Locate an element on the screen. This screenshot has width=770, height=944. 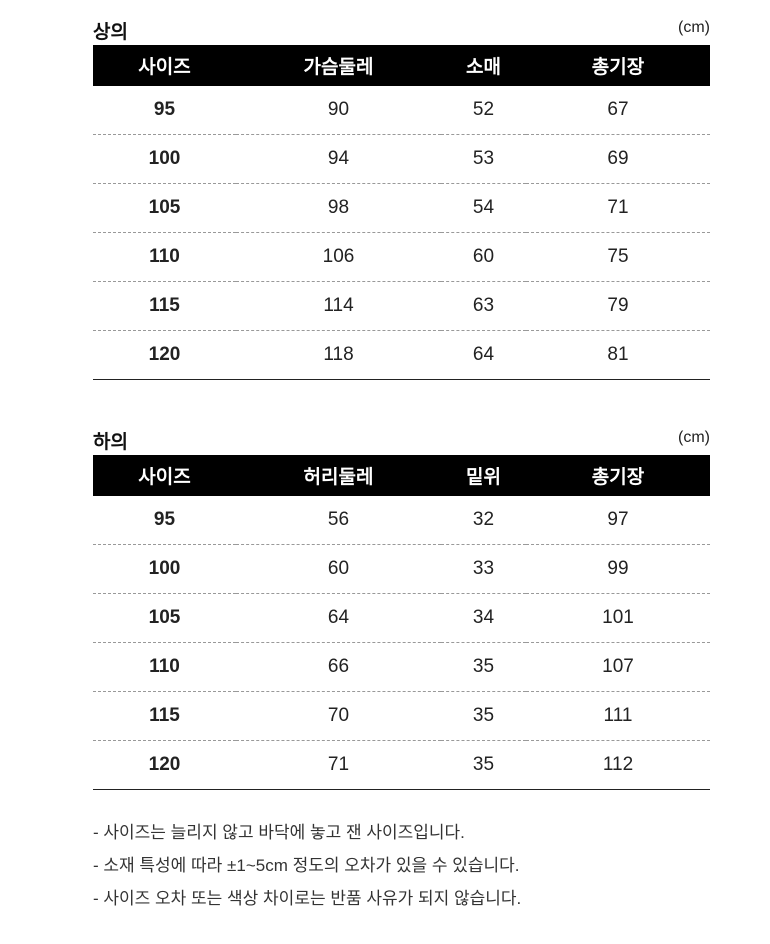
table-row: 105 64 34 101 is located at coordinates (401, 618).